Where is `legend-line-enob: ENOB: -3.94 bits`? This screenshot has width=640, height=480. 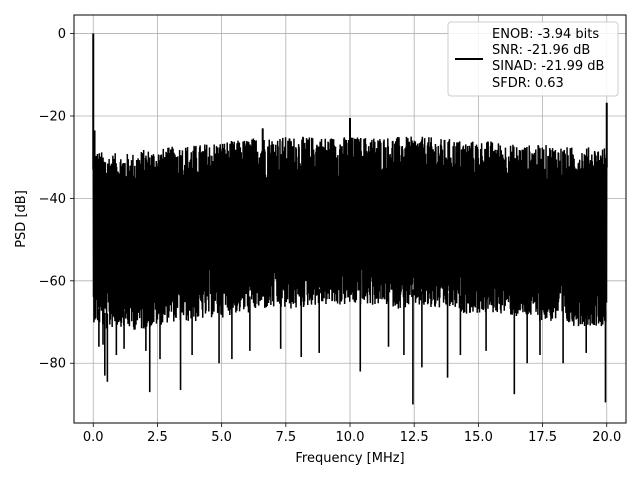 legend-line-enob: ENOB: -3.94 bits is located at coordinates (545, 34).